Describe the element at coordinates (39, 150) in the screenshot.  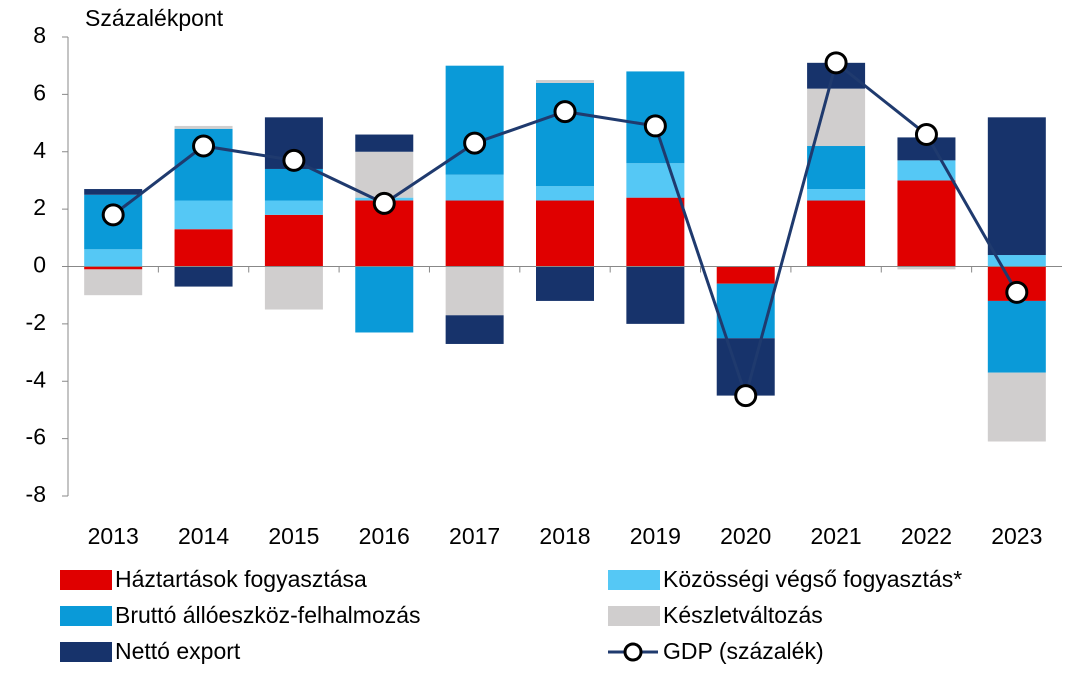
I see `y-tick-label: 4` at that location.